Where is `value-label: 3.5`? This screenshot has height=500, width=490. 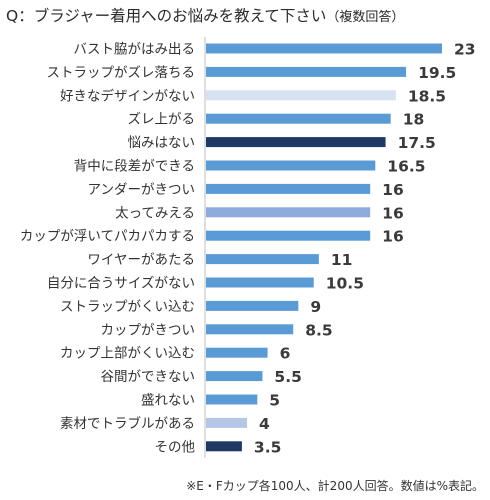 value-label: 3.5 is located at coordinates (267, 447).